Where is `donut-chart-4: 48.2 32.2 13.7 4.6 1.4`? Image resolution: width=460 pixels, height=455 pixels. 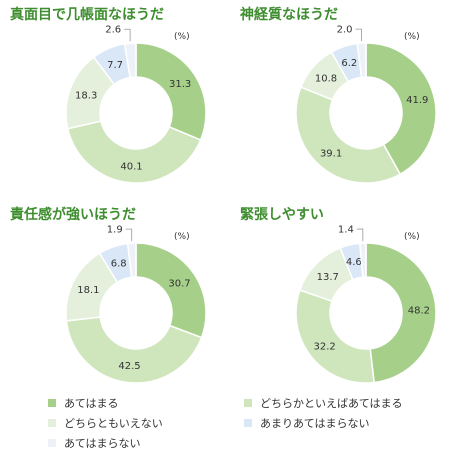
donut-chart-4: 48.2 32.2 13.7 4.6 1.4 is located at coordinates (366, 304).